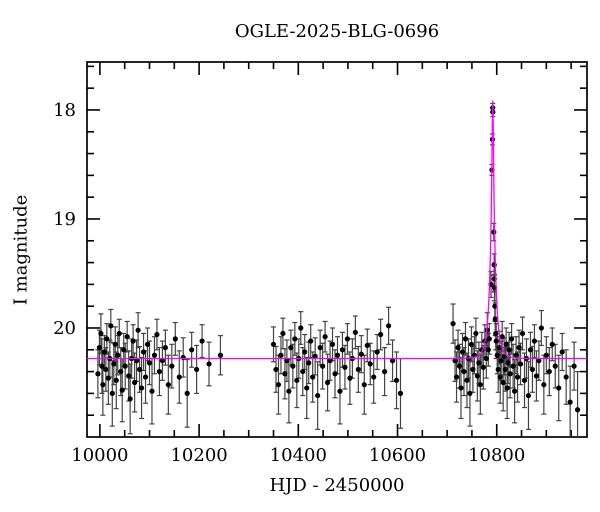  What do you see at coordinates (496, 455) in the screenshot?
I see `x-tick-label: 10800` at bounding box center [496, 455].